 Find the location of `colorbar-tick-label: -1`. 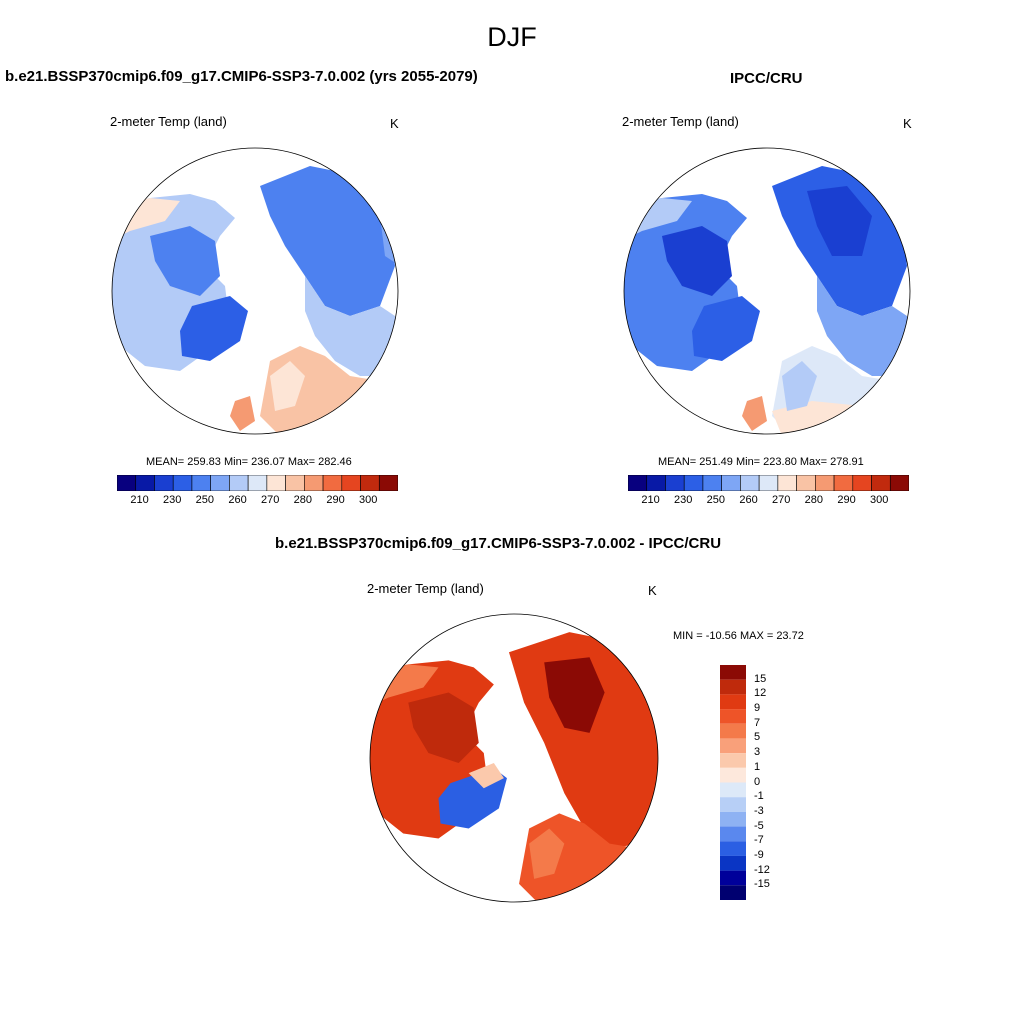

colorbar-tick-label: -1 is located at coordinates (759, 796).